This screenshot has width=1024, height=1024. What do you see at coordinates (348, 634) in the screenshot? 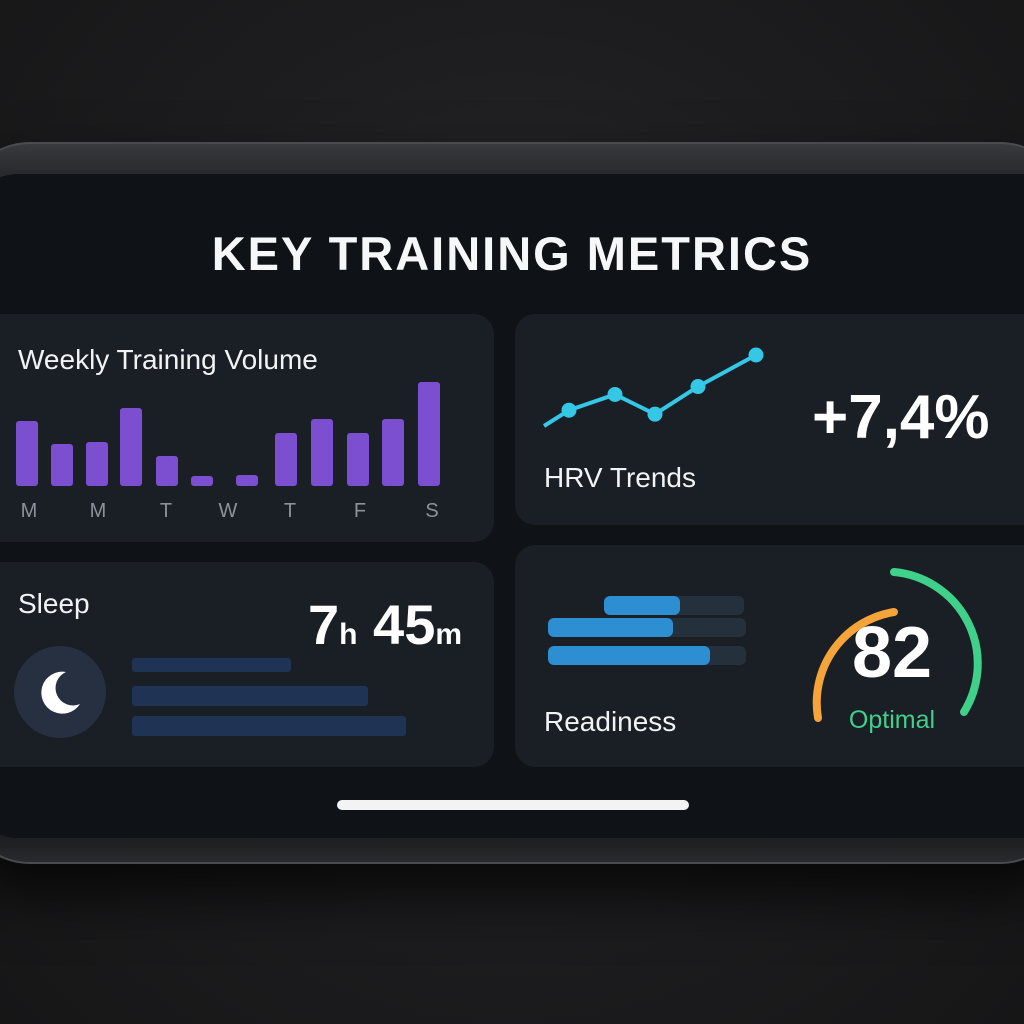
I see `sleep-hours-unit: h` at bounding box center [348, 634].